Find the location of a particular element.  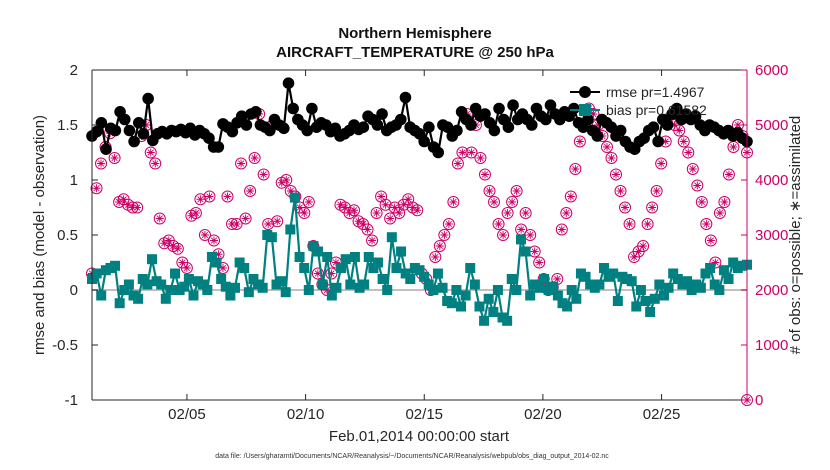

y-tick-label-left: 2 is located at coordinates (74, 70).